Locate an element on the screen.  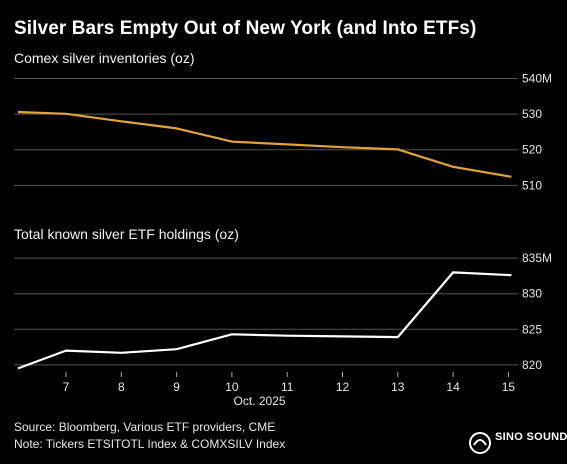
logo-text: SINO SOUND is located at coordinates (531, 437).